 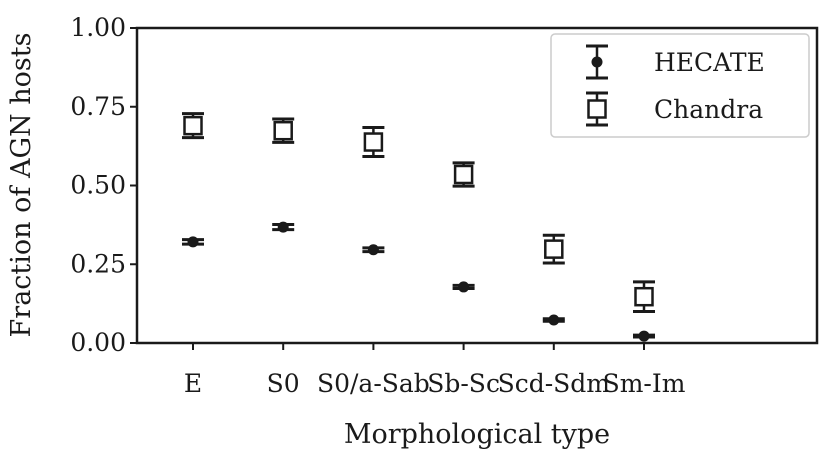 What do you see at coordinates (21, 185) in the screenshot?
I see `y-axis-label: Fraction of AGN hosts` at bounding box center [21, 185].